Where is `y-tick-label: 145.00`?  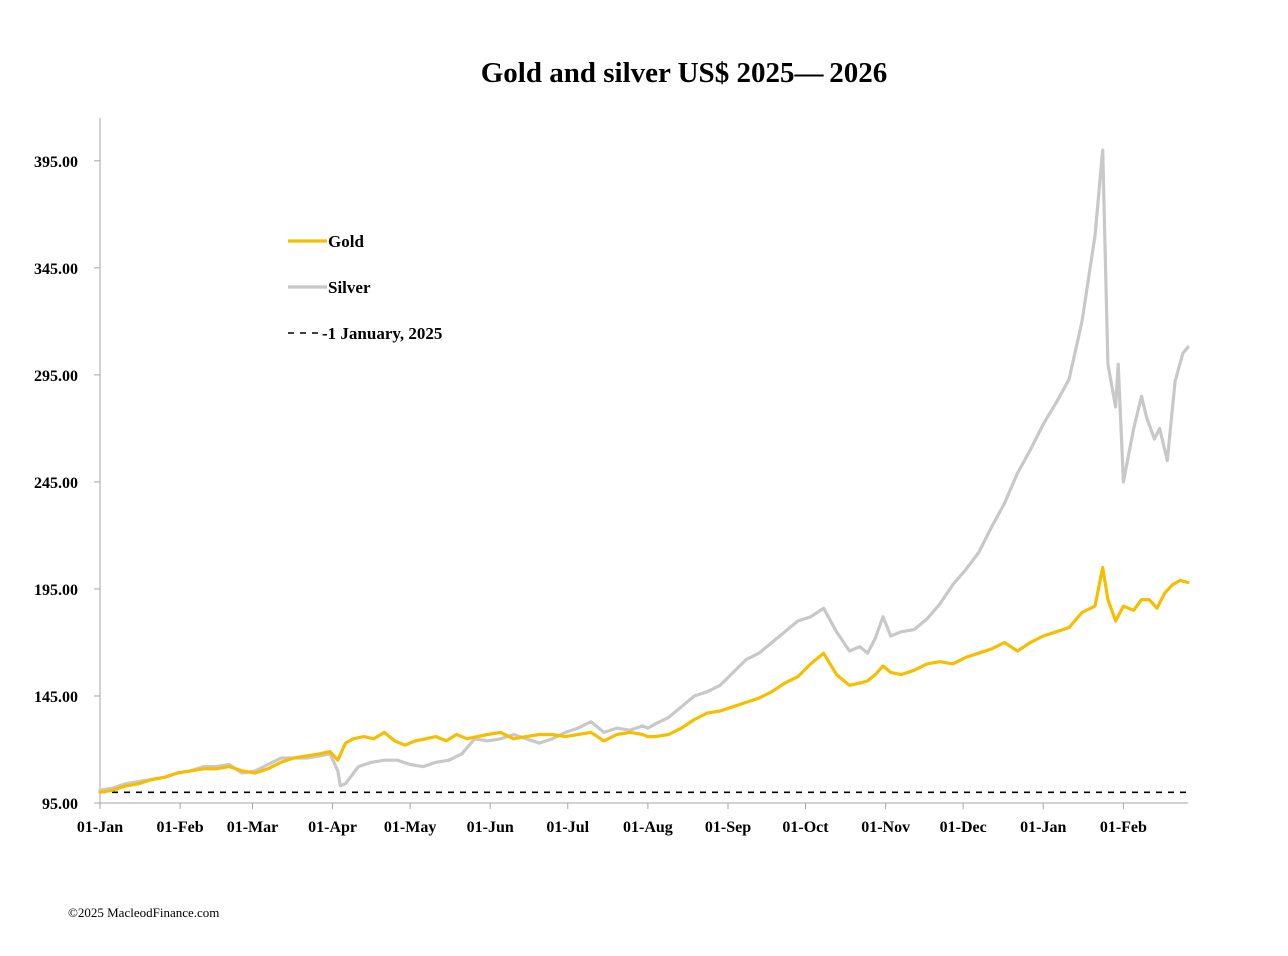 y-tick-label: 145.00 is located at coordinates (56, 697).